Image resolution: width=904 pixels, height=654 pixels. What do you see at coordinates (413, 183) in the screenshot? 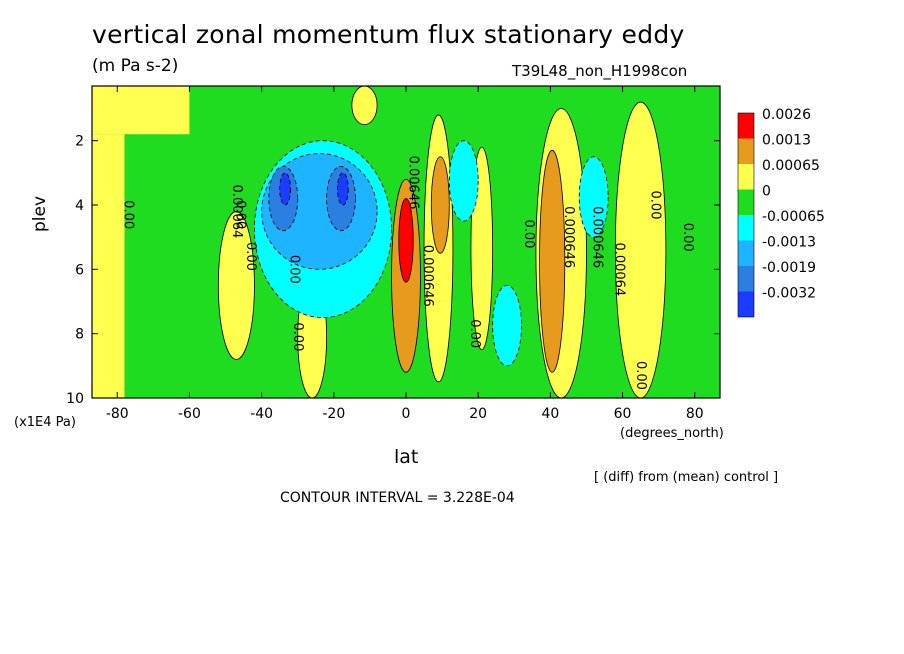
I see `contour-label: 0.00646` at bounding box center [413, 183].